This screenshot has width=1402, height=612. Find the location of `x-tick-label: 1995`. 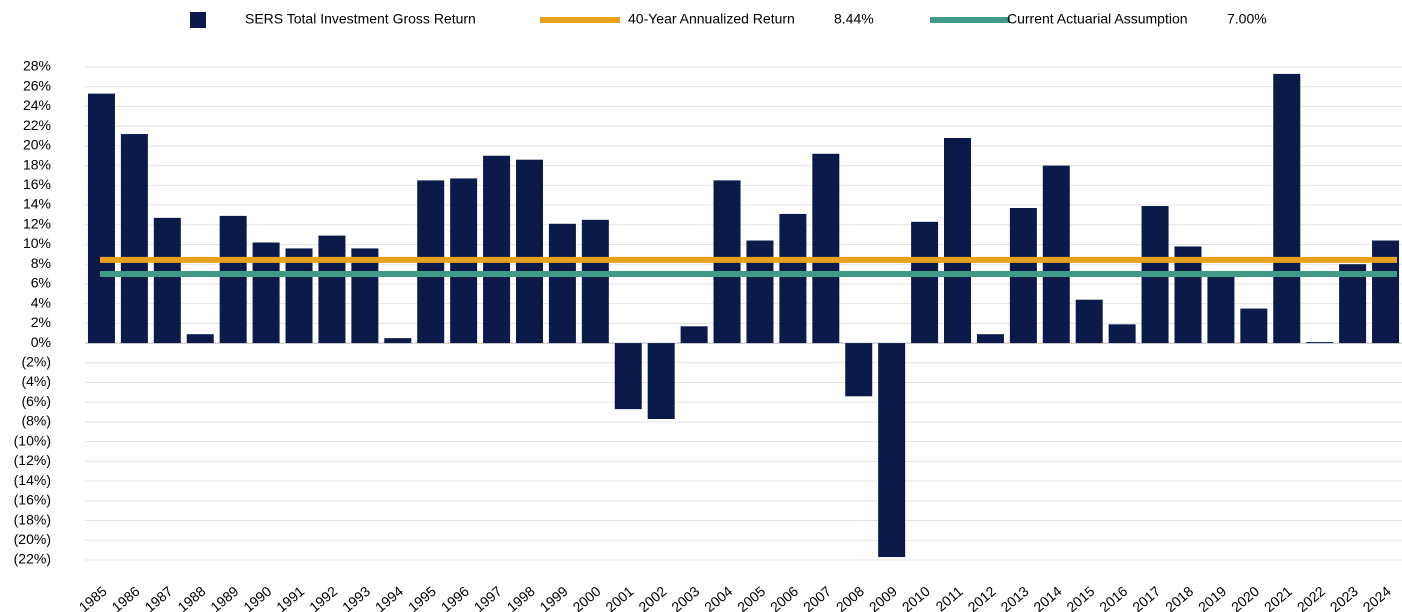

x-tick-label: 1995 is located at coordinates (422, 597).